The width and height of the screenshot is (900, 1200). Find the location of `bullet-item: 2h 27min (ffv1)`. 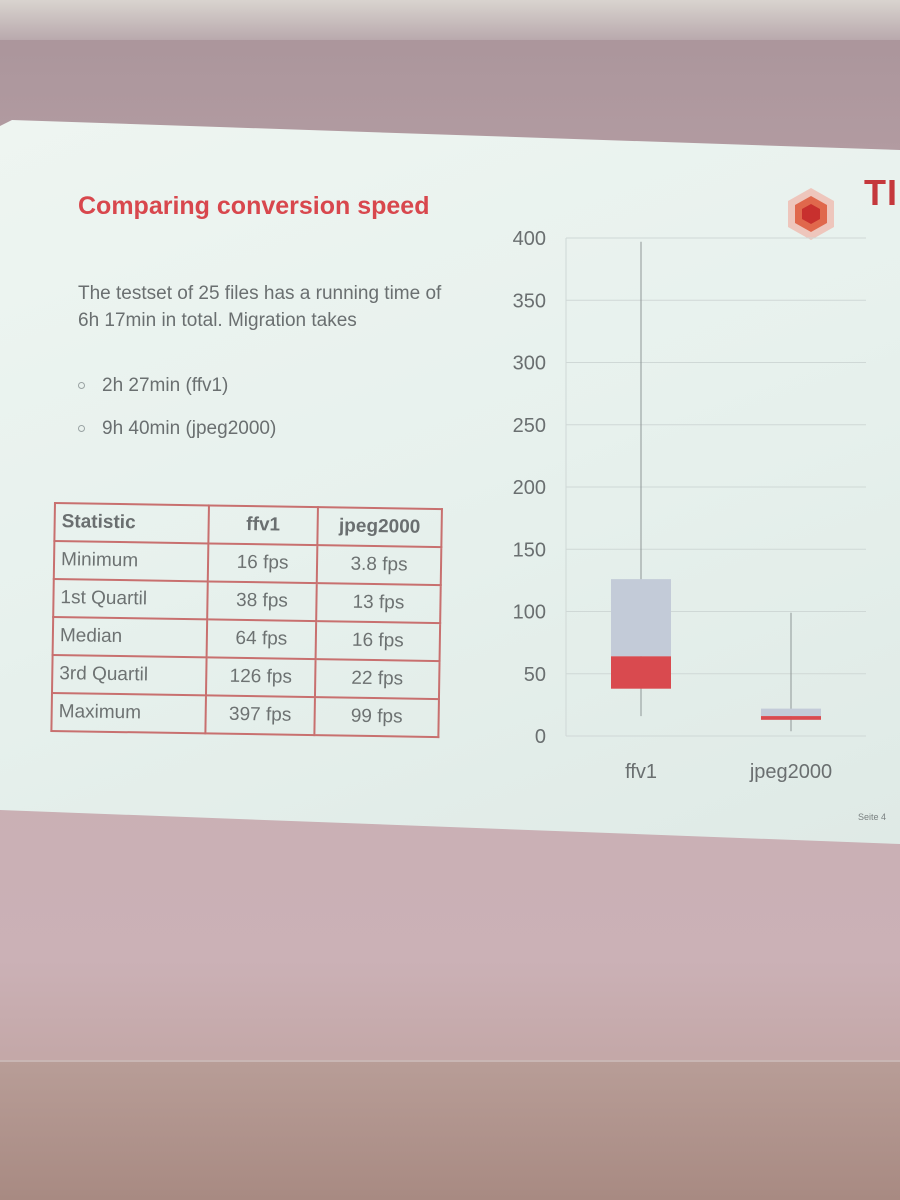

bullet-item: 2h 27min (ffv1) is located at coordinates (177, 386).